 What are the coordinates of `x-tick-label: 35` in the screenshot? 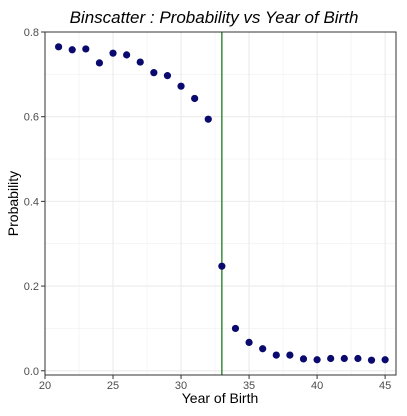 It's located at (249, 386).